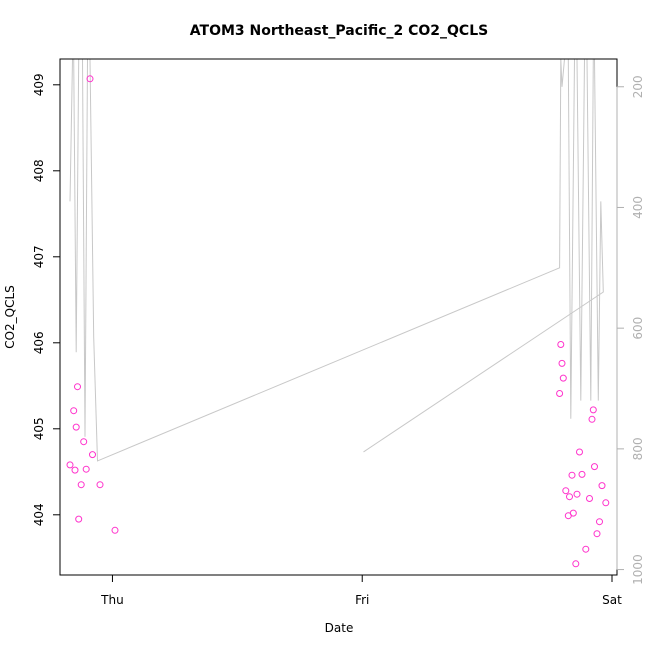 The image size is (650, 650). I want to click on right-axis: 200 400 600 800 1000, so click(630, 330).